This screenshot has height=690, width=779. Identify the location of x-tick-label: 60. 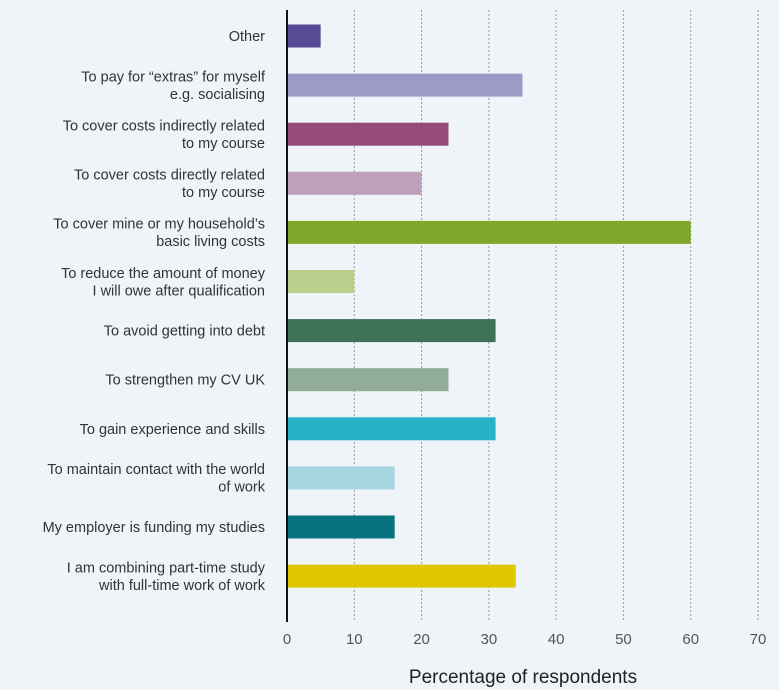
(690, 639).